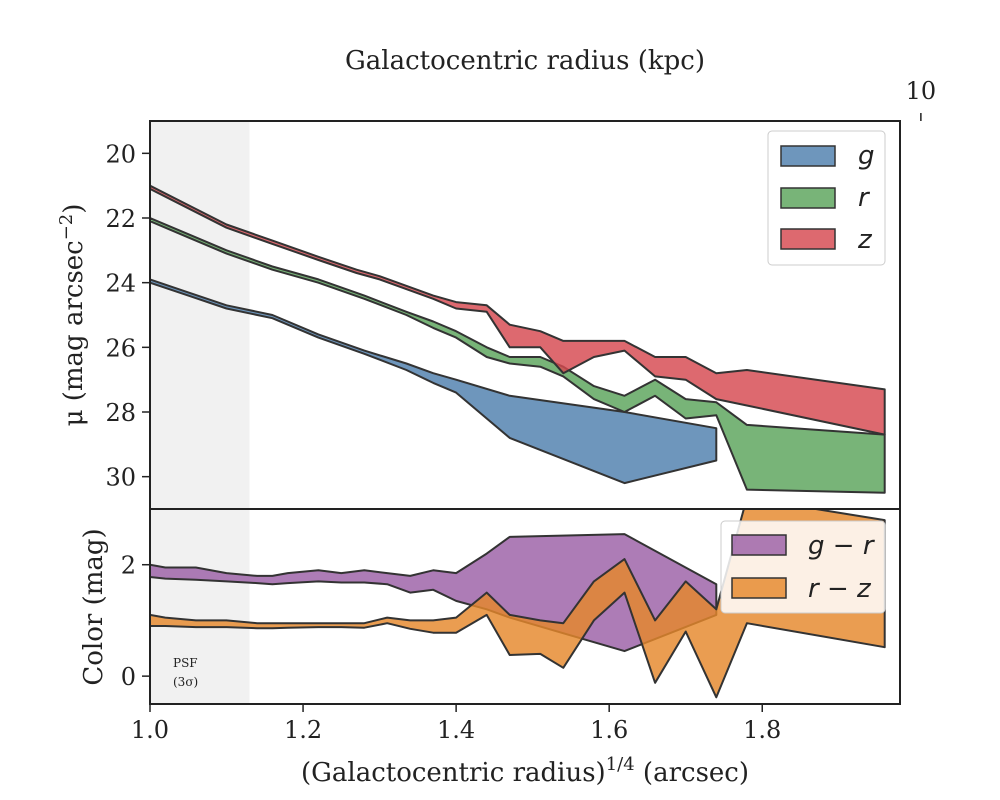 The image size is (1000, 800). I want to click on ytick-label: 24, so click(120, 284).